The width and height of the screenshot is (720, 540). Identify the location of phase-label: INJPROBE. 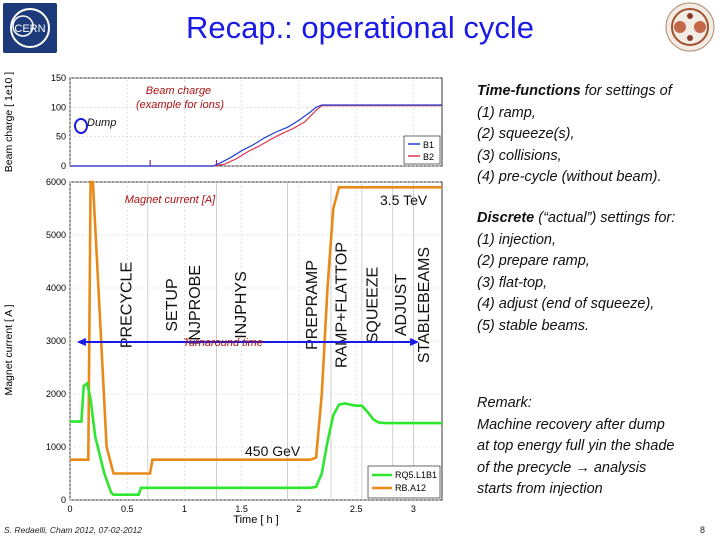
(195, 305).